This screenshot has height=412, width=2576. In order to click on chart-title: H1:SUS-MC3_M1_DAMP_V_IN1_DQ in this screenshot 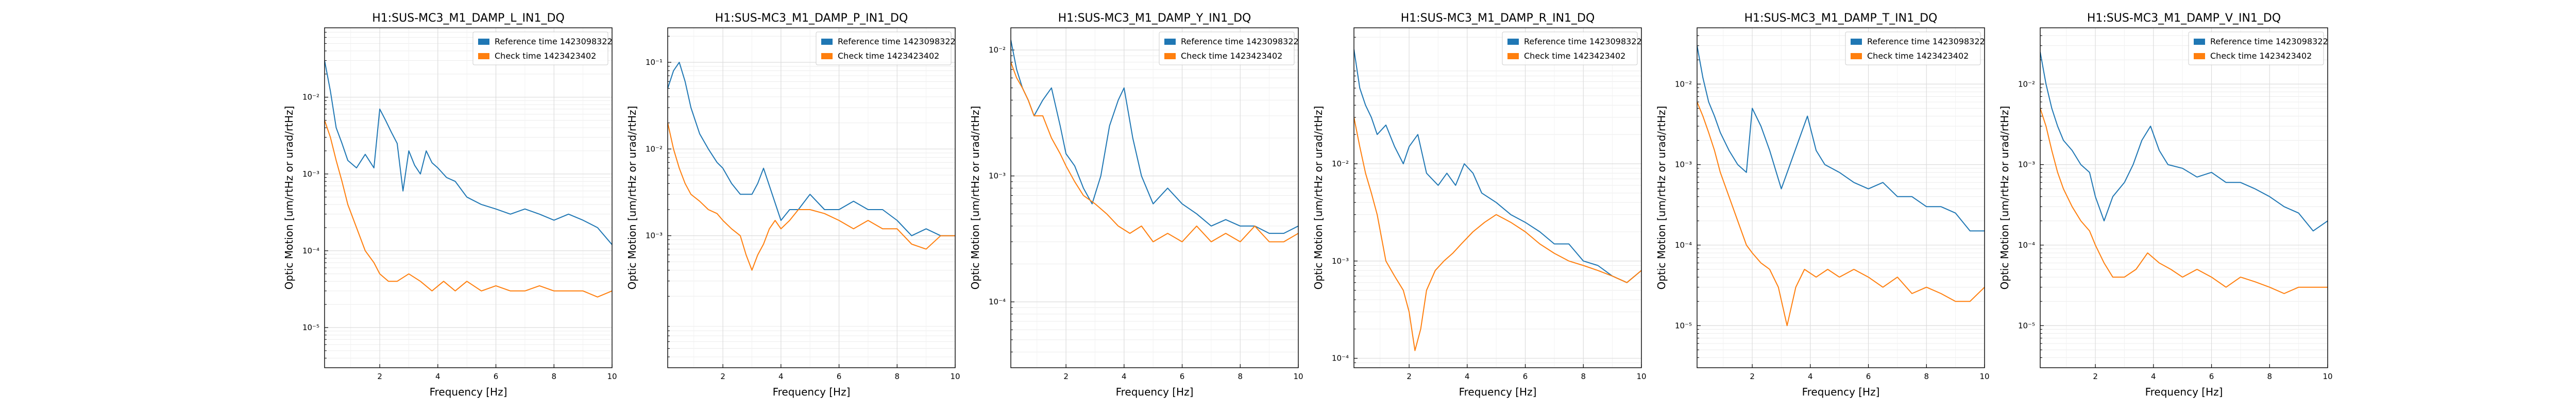, I will do `click(2184, 19)`.